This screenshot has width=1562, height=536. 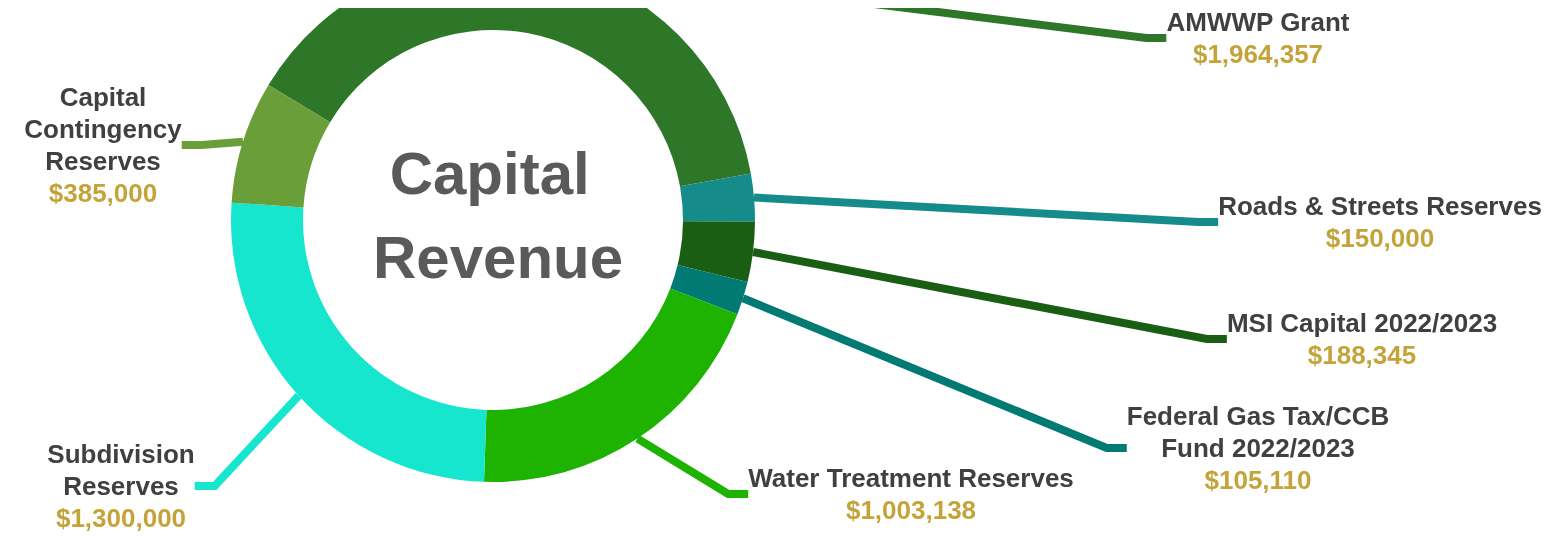 I want to click on slice-label: MSI Capital 2022/2023, so click(x=1362, y=323).